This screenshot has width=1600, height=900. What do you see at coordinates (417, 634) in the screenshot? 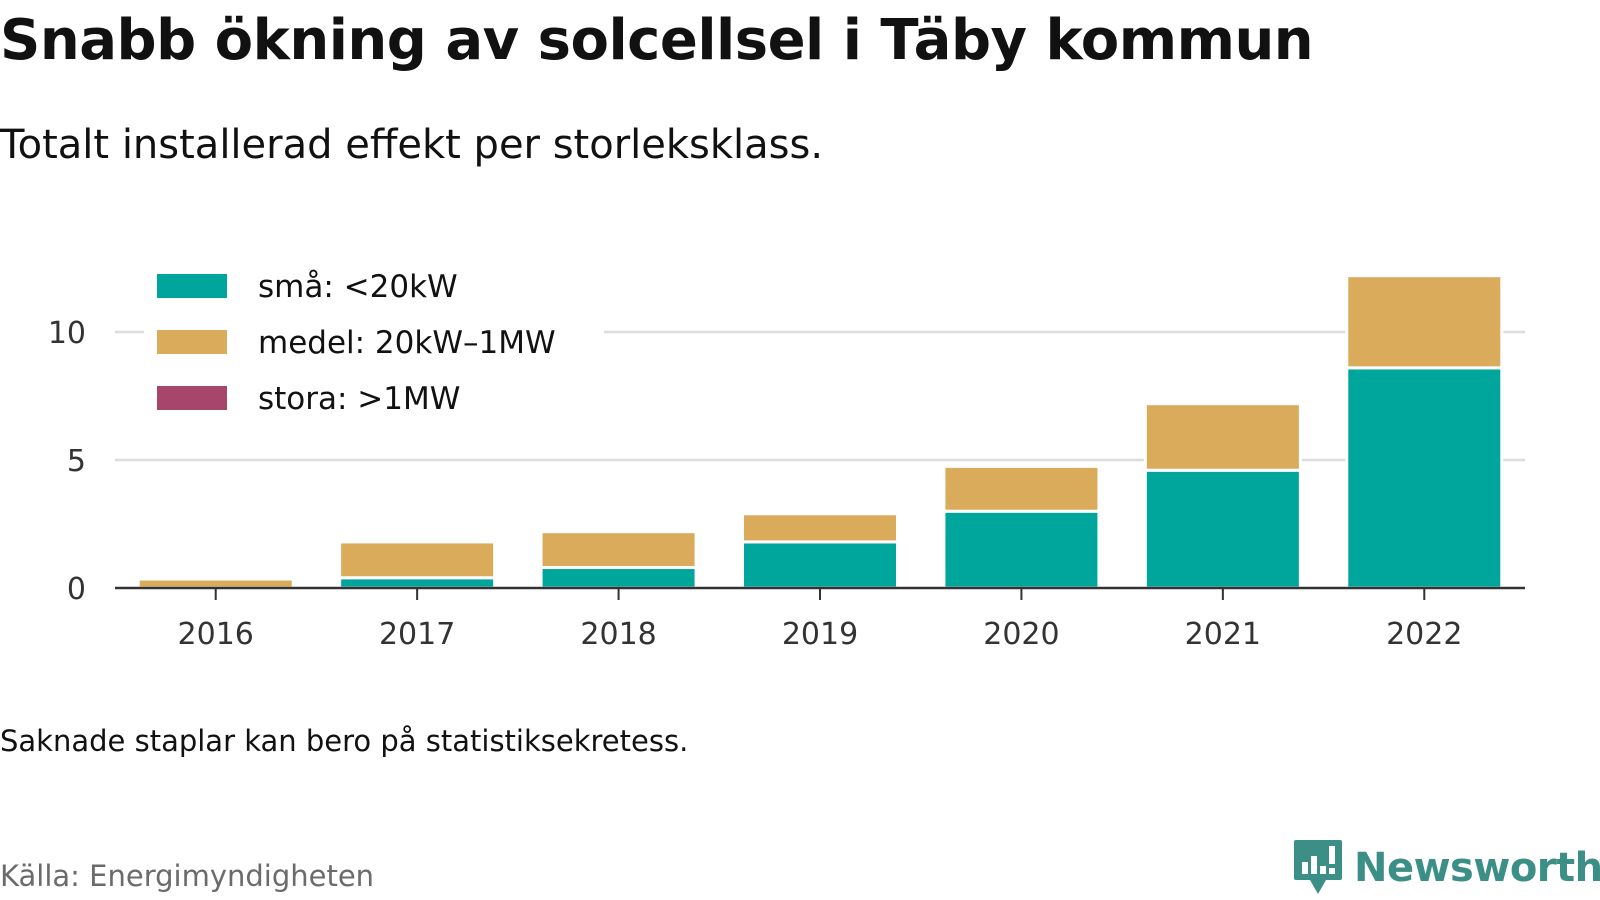
I see `x-tick-label: 2017` at bounding box center [417, 634].